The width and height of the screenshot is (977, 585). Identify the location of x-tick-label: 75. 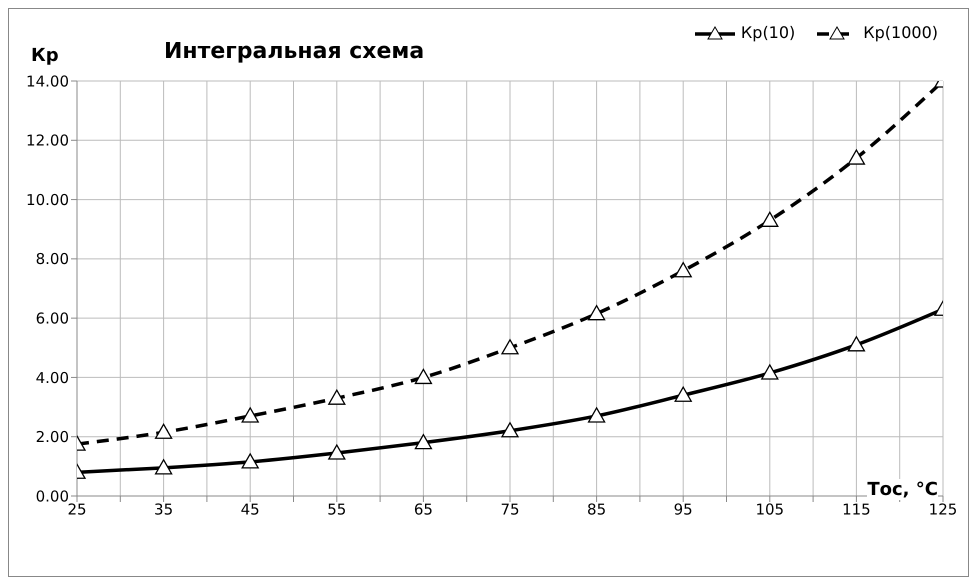
(510, 509).